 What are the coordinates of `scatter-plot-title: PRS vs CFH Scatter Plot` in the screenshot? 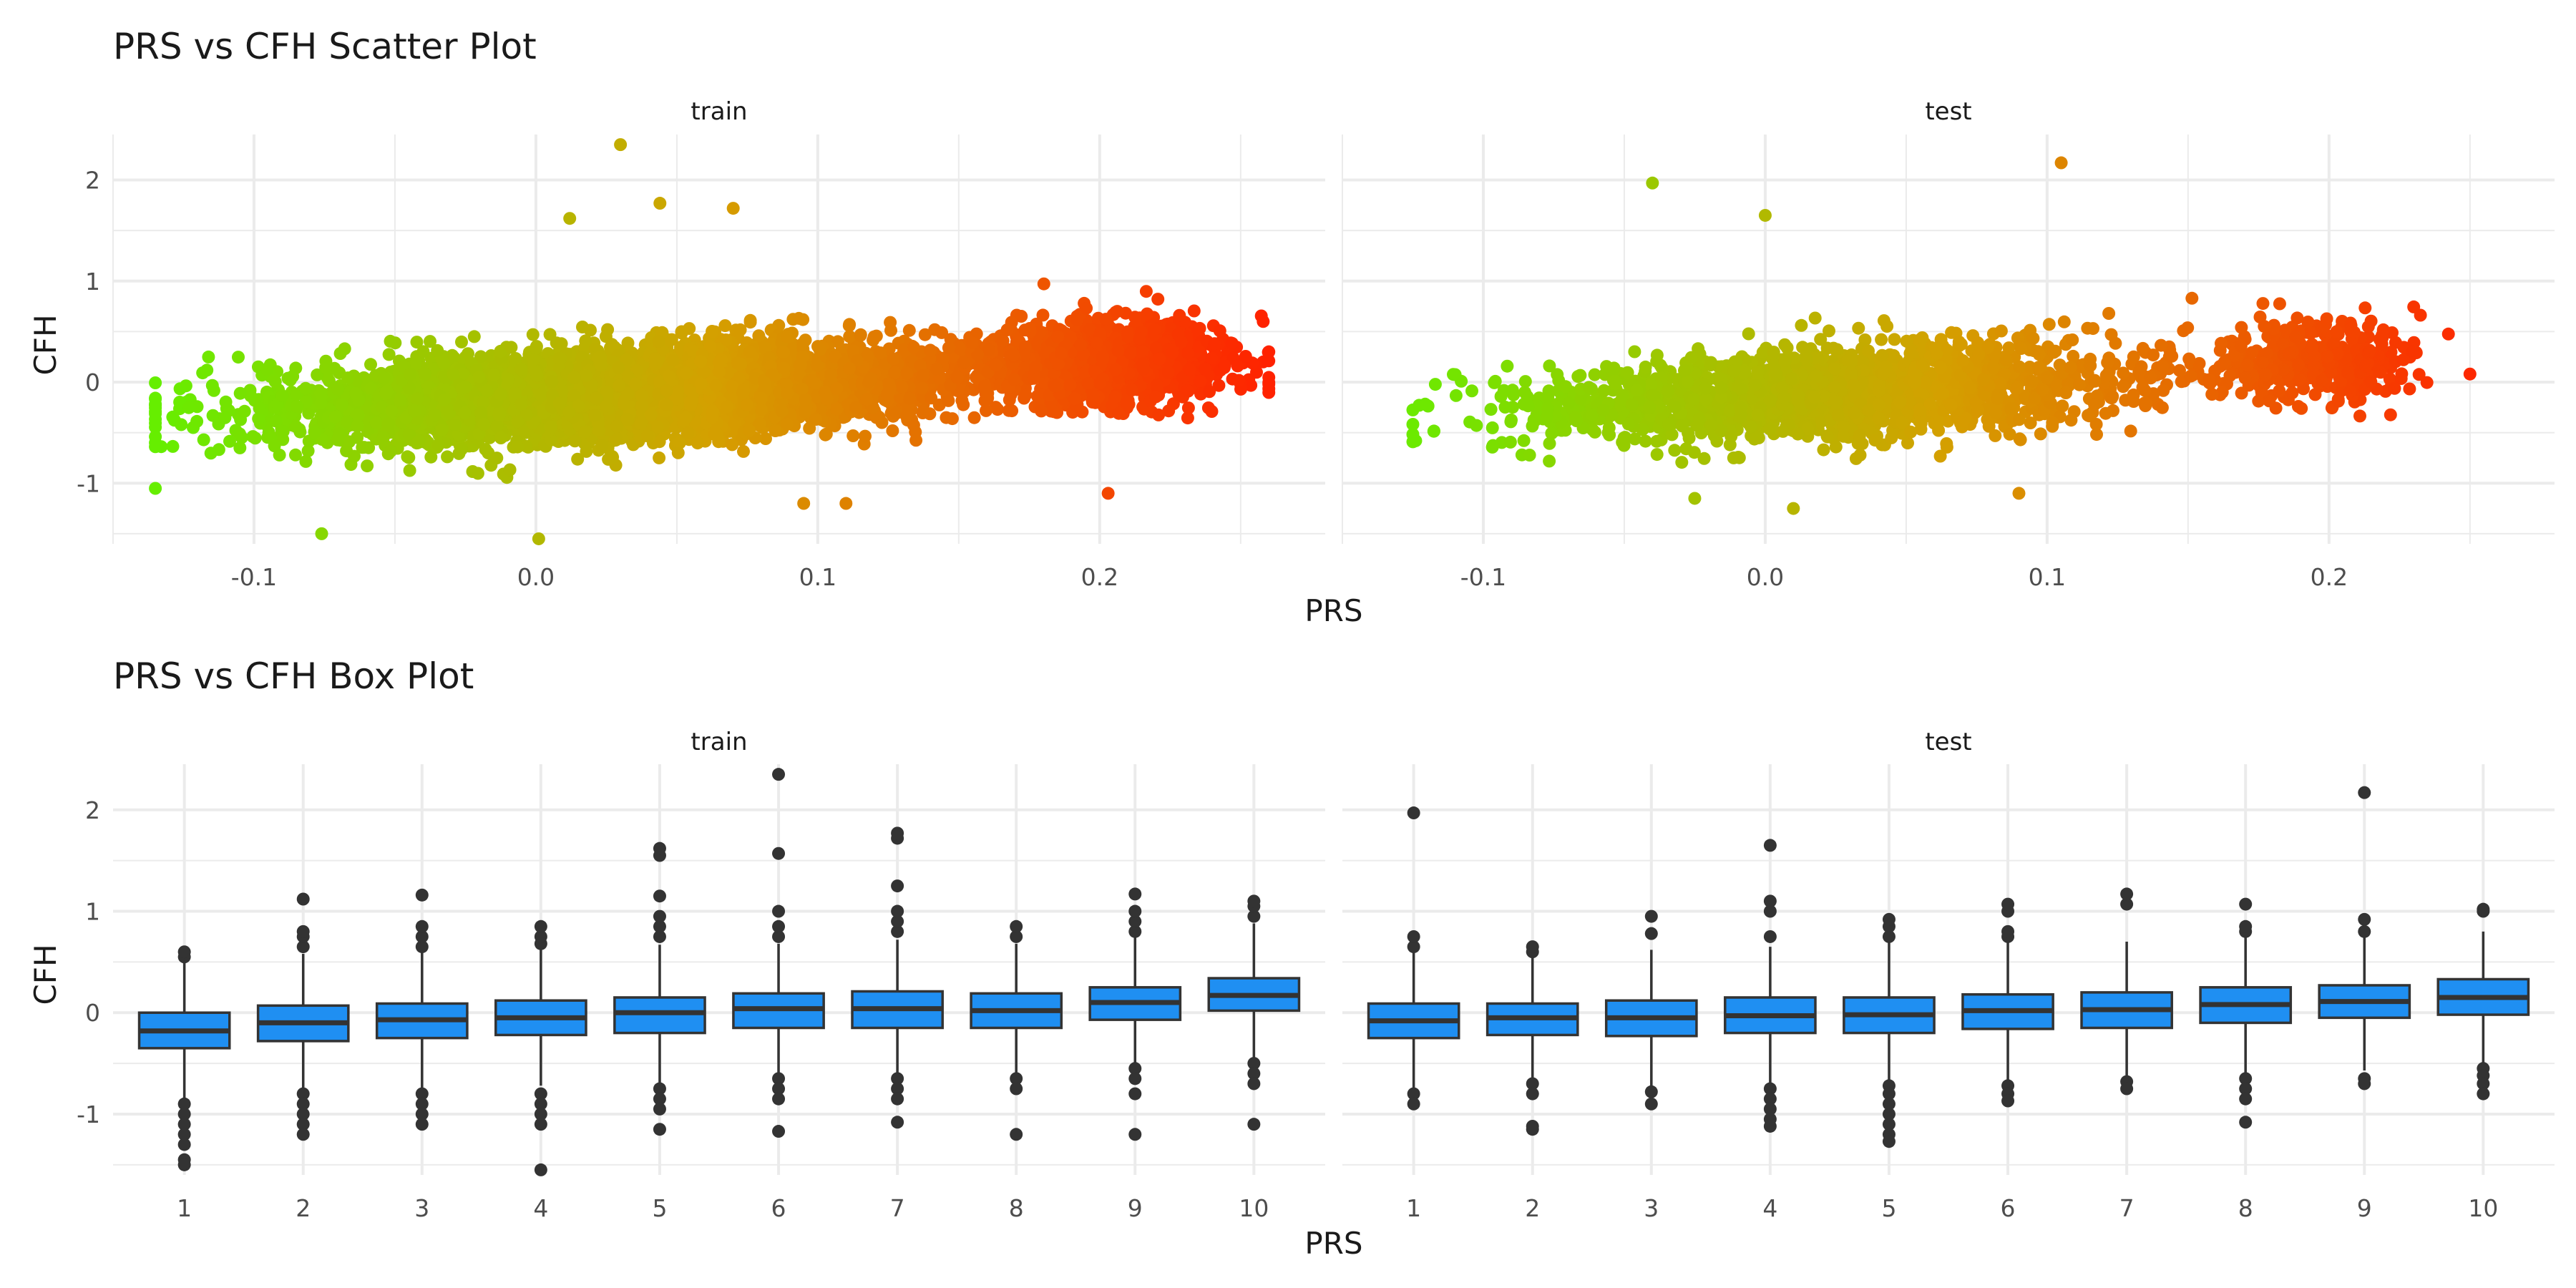 It's located at (325, 46).